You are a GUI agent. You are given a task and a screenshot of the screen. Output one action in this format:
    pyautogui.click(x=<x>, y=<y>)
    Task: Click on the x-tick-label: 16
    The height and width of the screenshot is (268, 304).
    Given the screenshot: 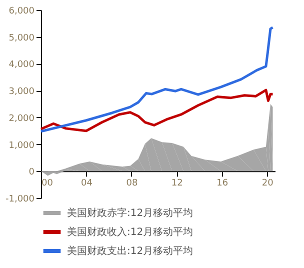 What is the action you would take?
    pyautogui.click(x=222, y=183)
    